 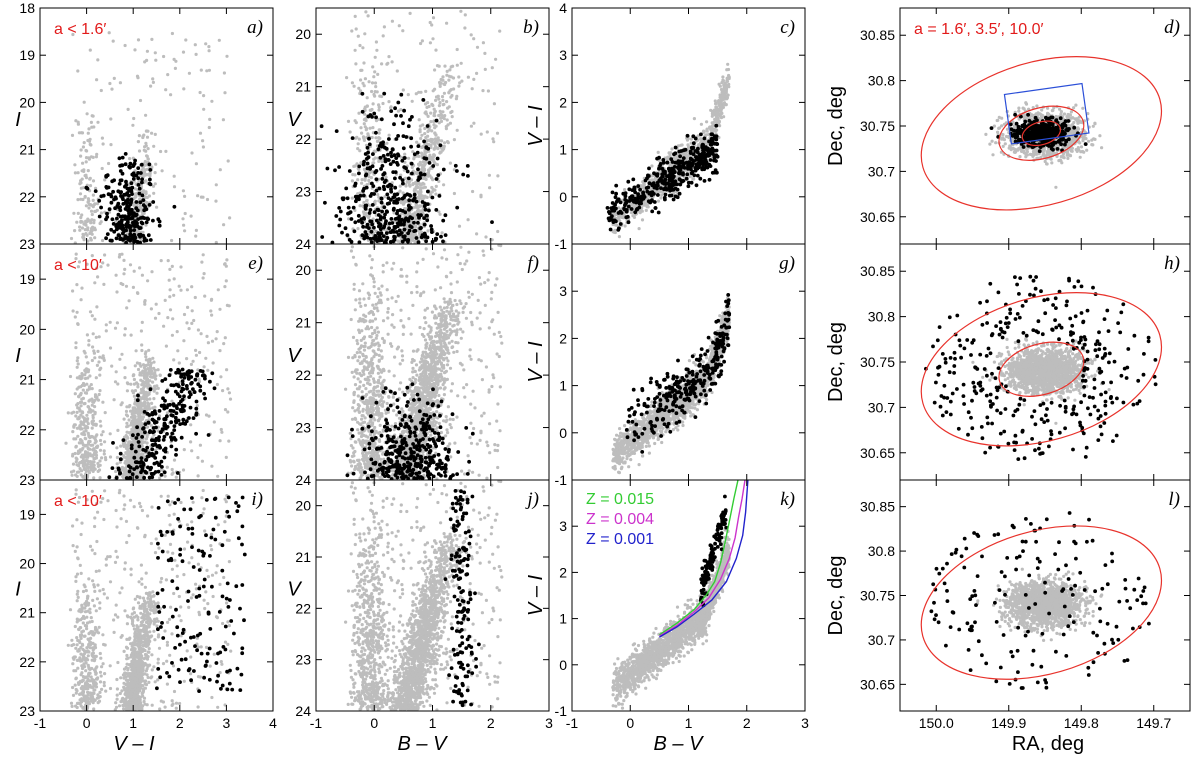 I want to click on panel-label: b), so click(x=531, y=27).